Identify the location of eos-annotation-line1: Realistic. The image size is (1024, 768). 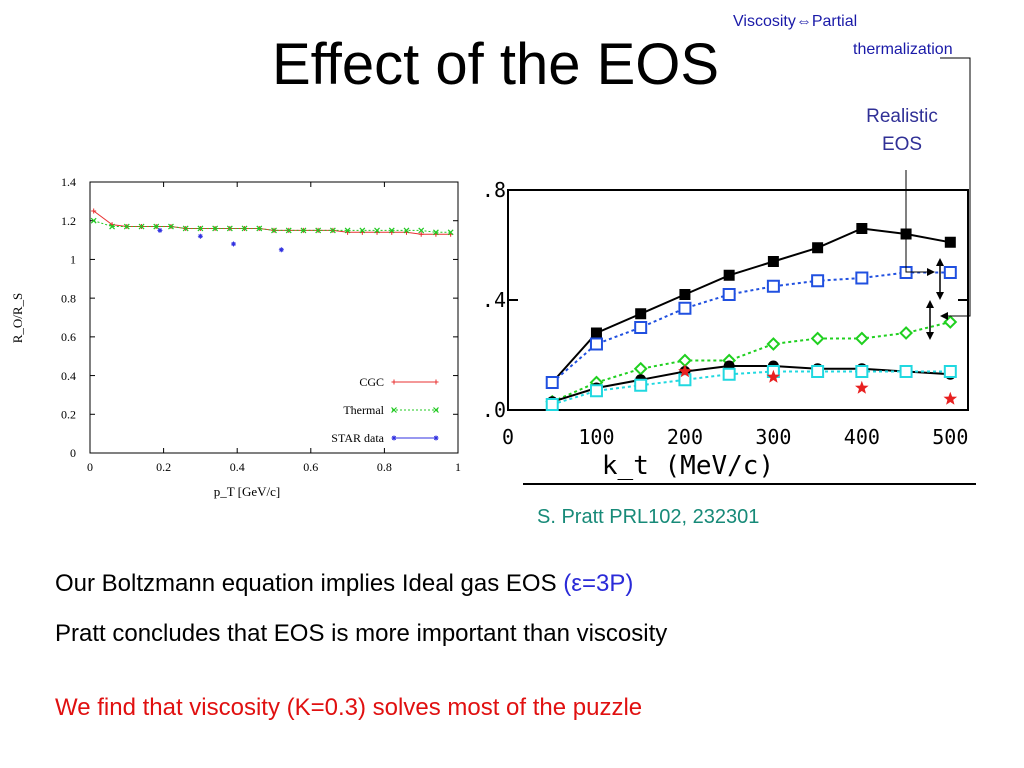
(902, 116).